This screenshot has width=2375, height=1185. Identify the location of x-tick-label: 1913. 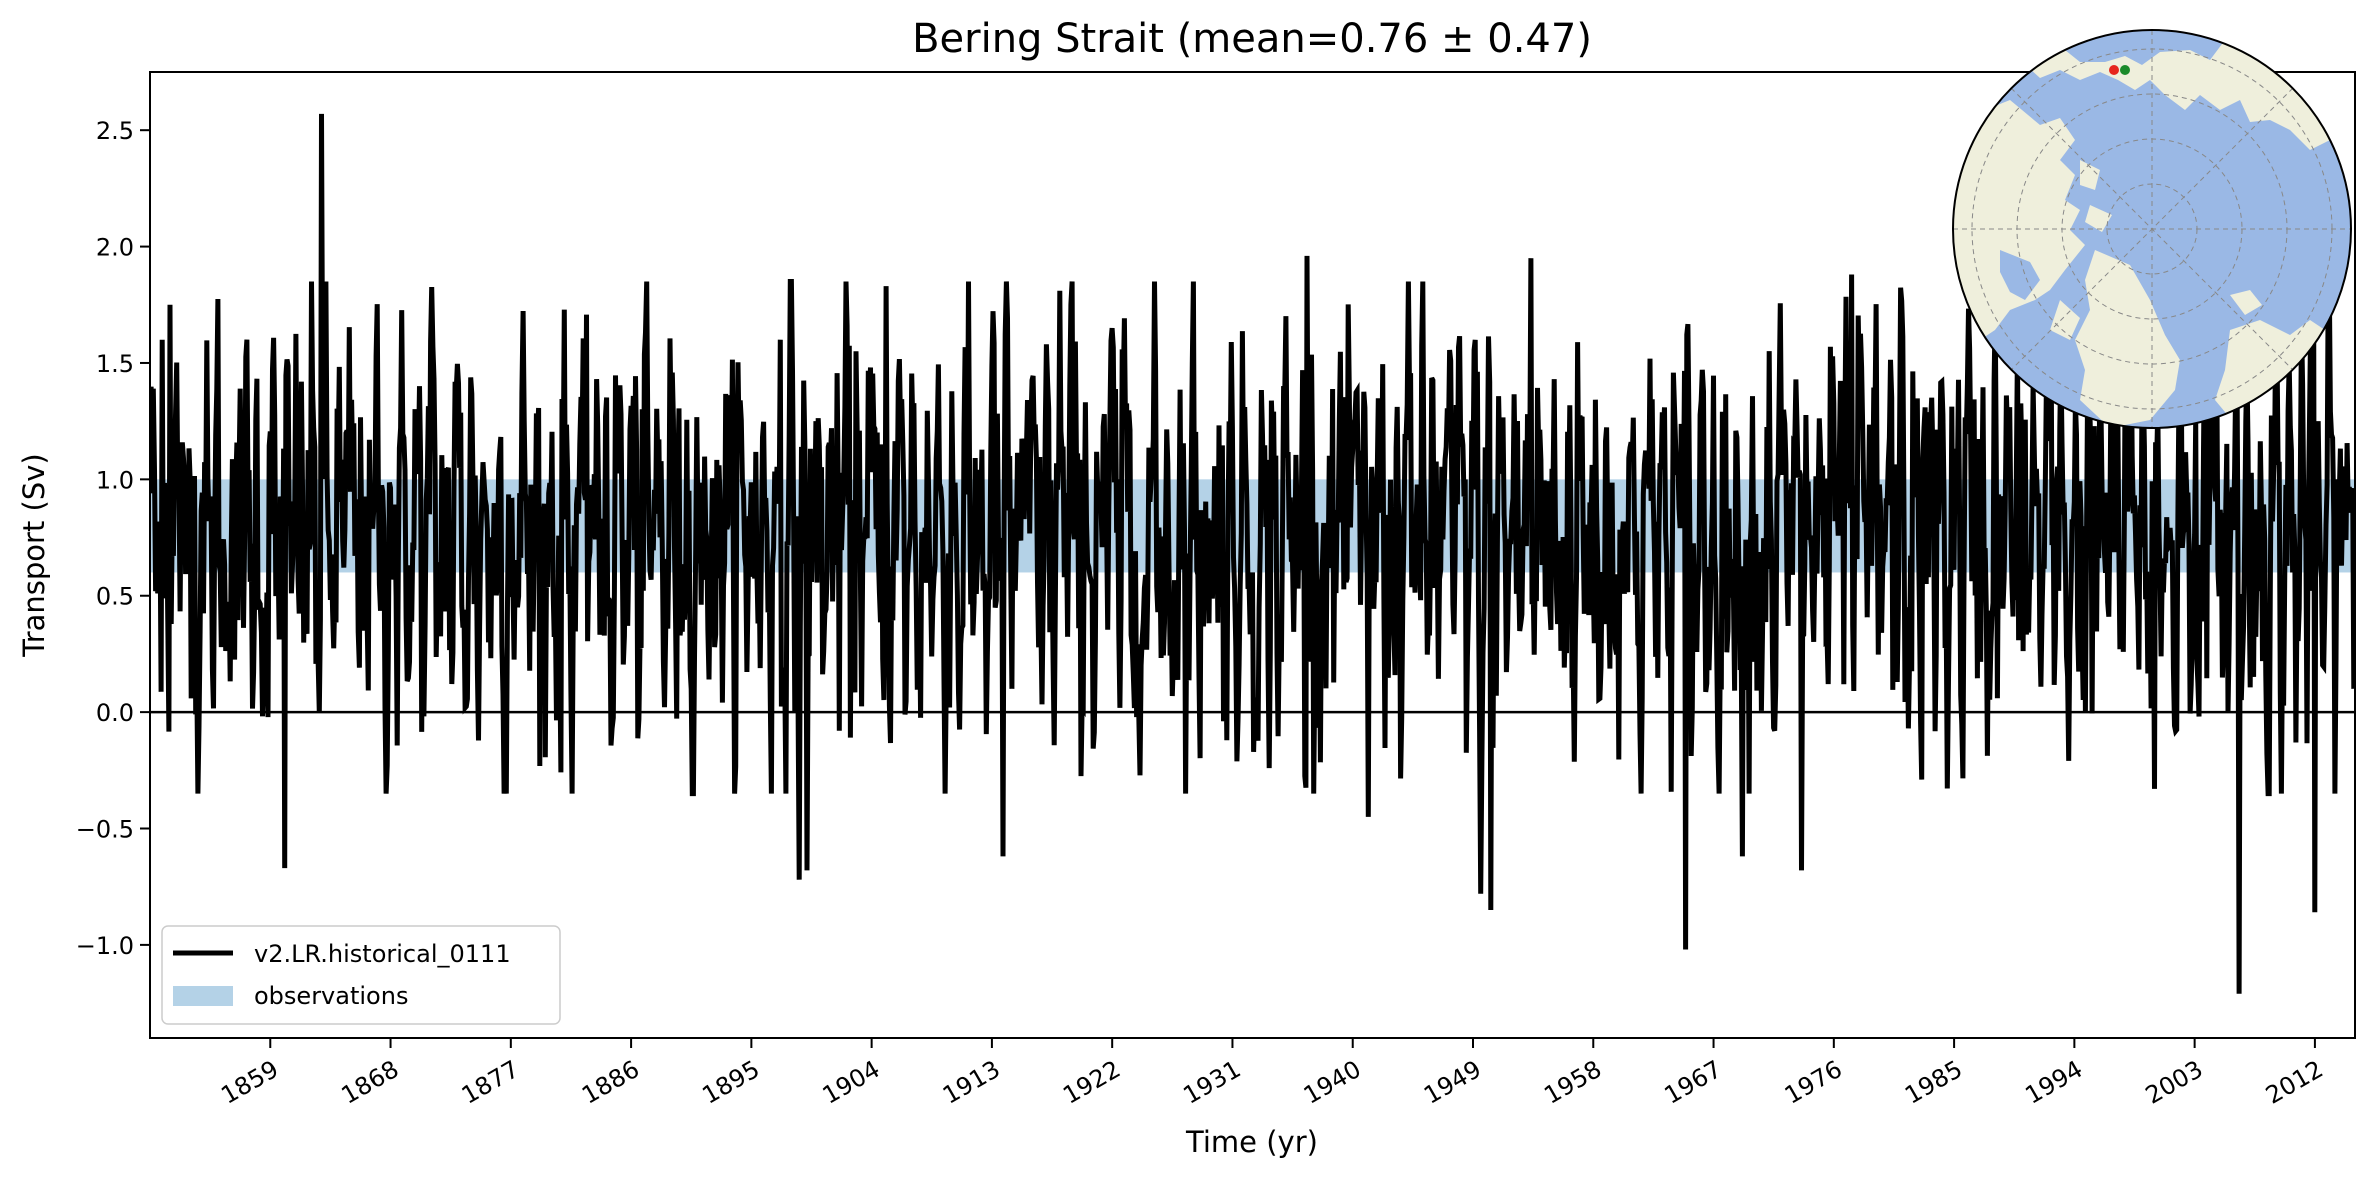
(971, 1082).